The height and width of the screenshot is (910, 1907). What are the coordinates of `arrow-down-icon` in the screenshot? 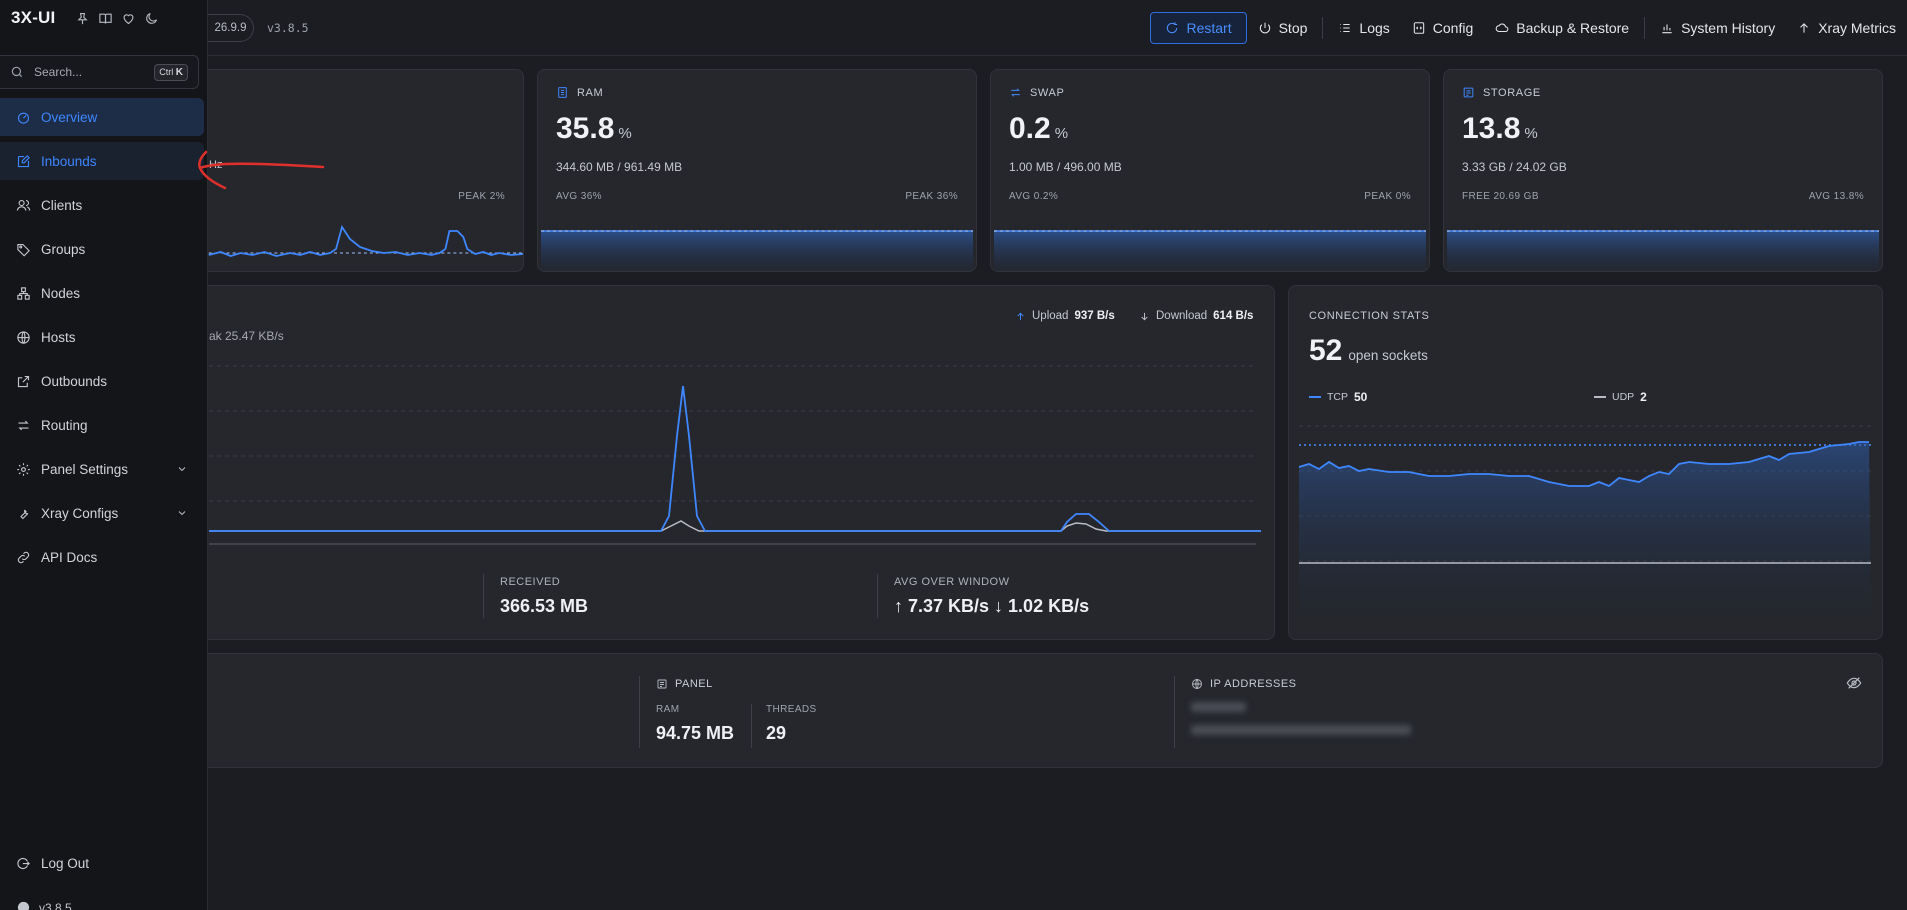 It's located at (1144, 316).